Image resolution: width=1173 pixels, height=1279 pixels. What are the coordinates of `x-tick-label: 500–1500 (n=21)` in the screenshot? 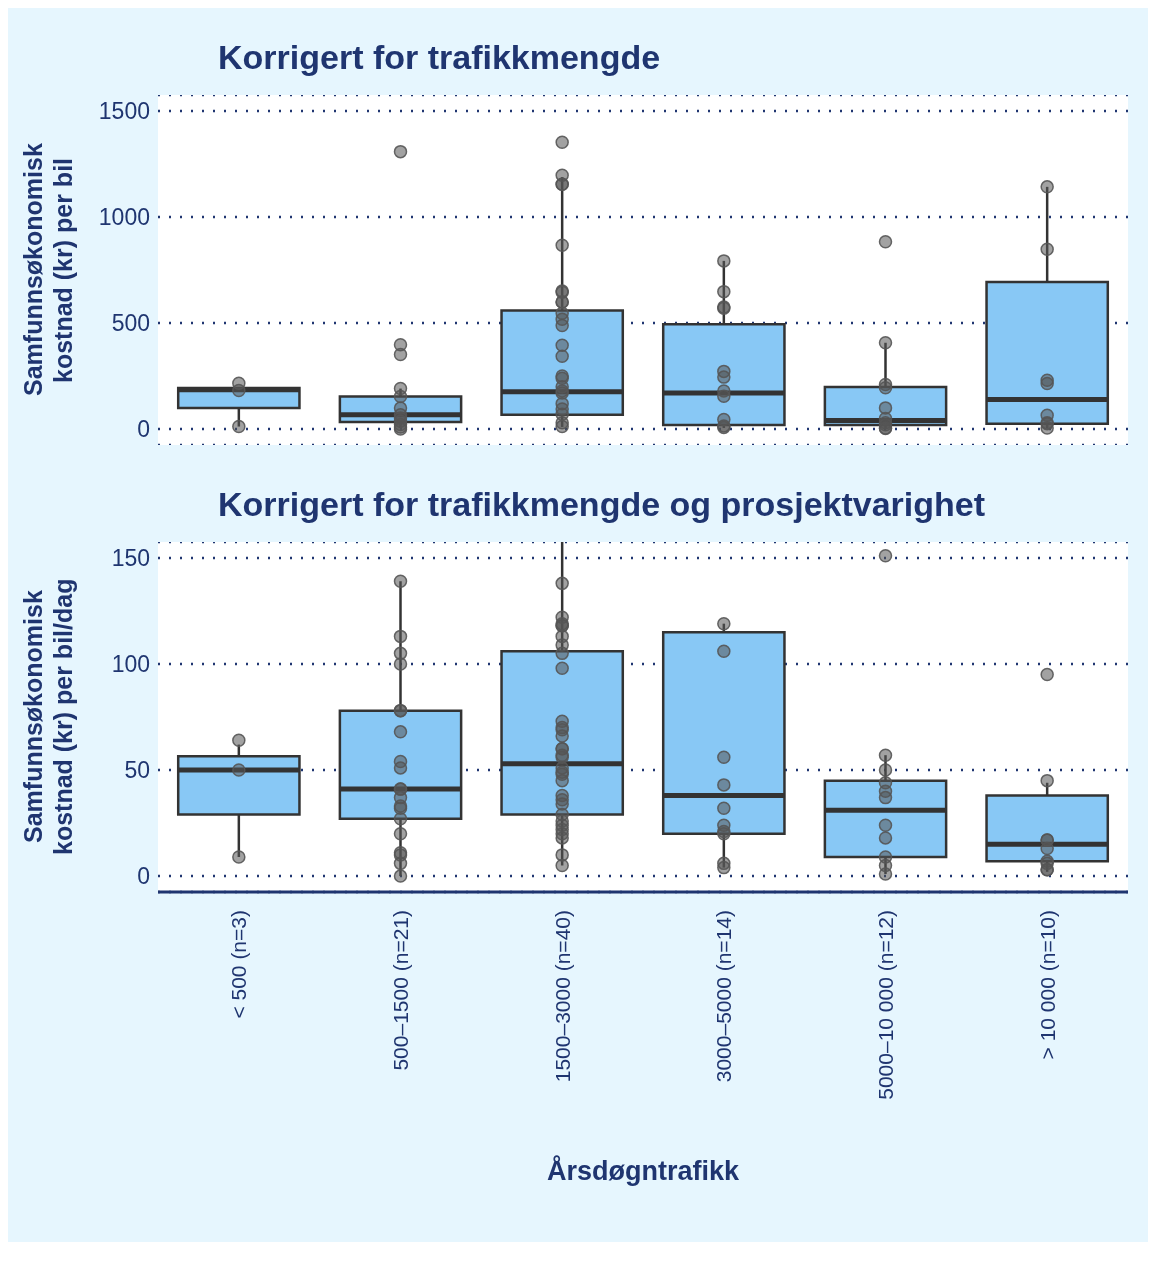 It's located at (400, 990).